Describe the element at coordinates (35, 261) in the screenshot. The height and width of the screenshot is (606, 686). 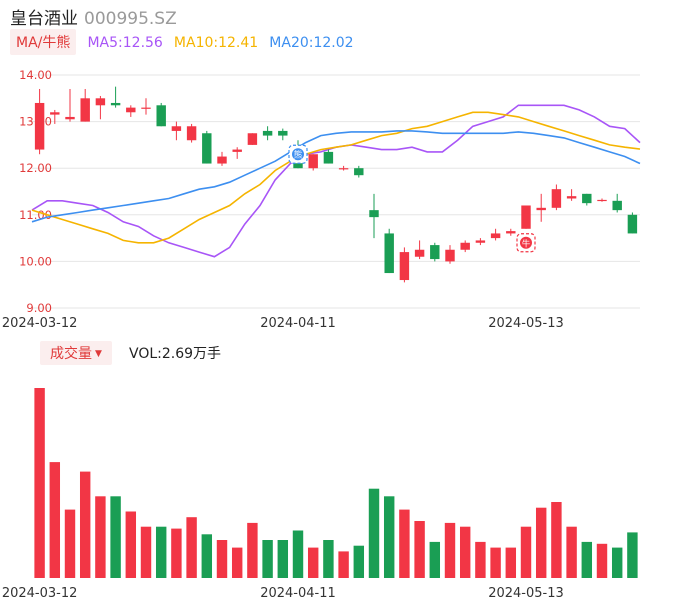
I see `y-tick-label: 10.00` at that location.